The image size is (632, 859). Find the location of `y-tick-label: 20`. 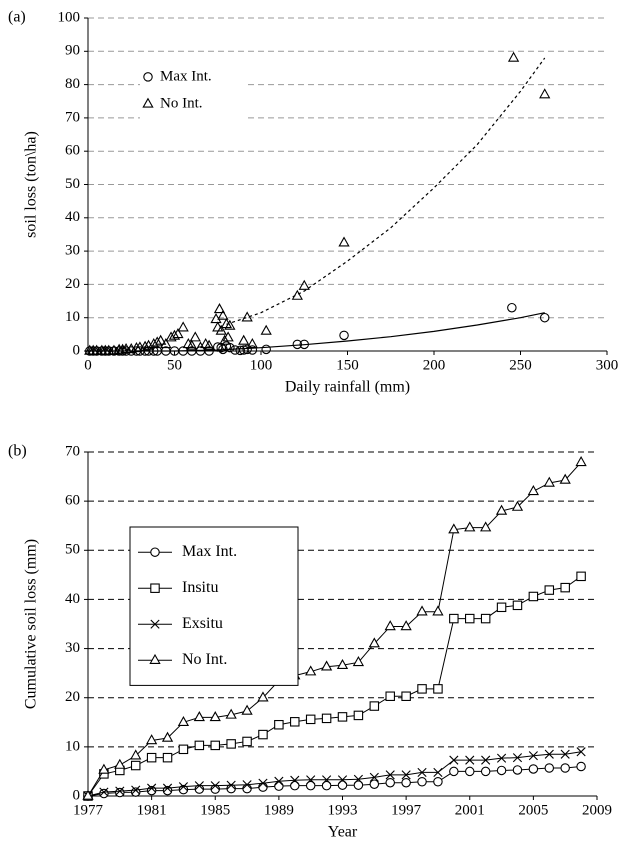

y-tick-label: 20 is located at coordinates (72, 697).